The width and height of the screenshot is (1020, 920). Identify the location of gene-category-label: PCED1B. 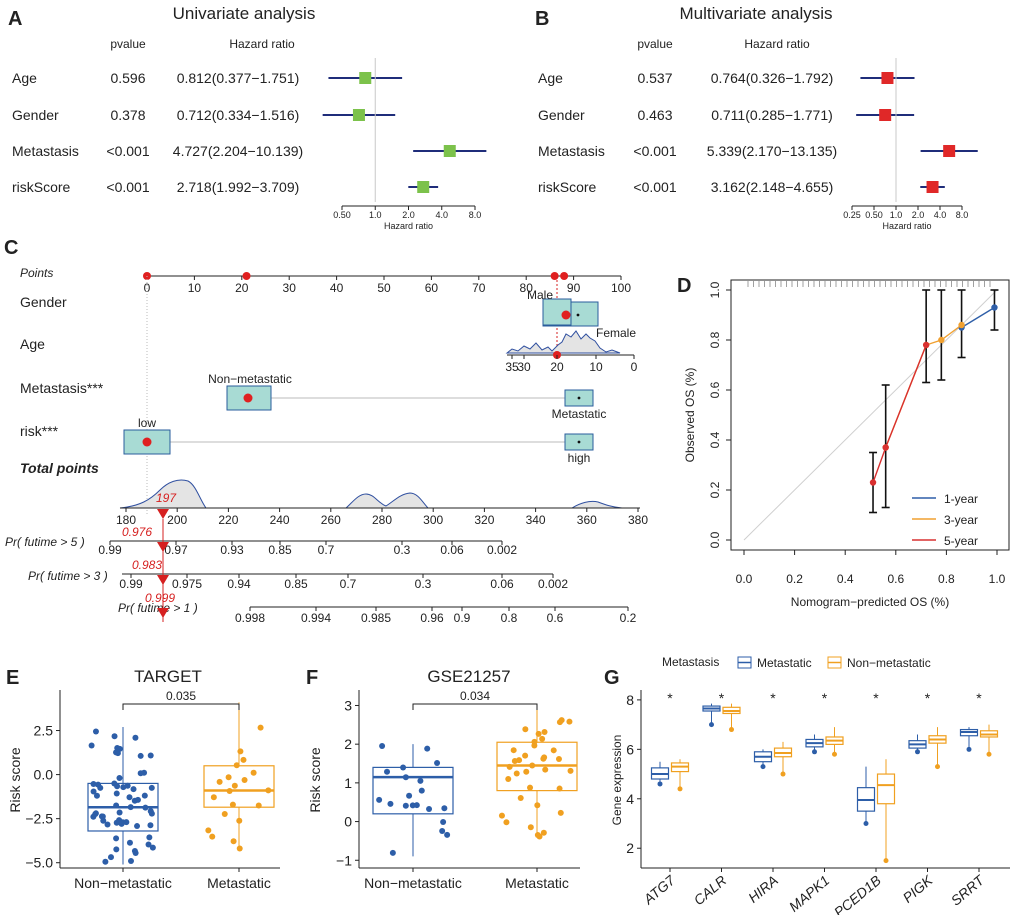
(857, 893).